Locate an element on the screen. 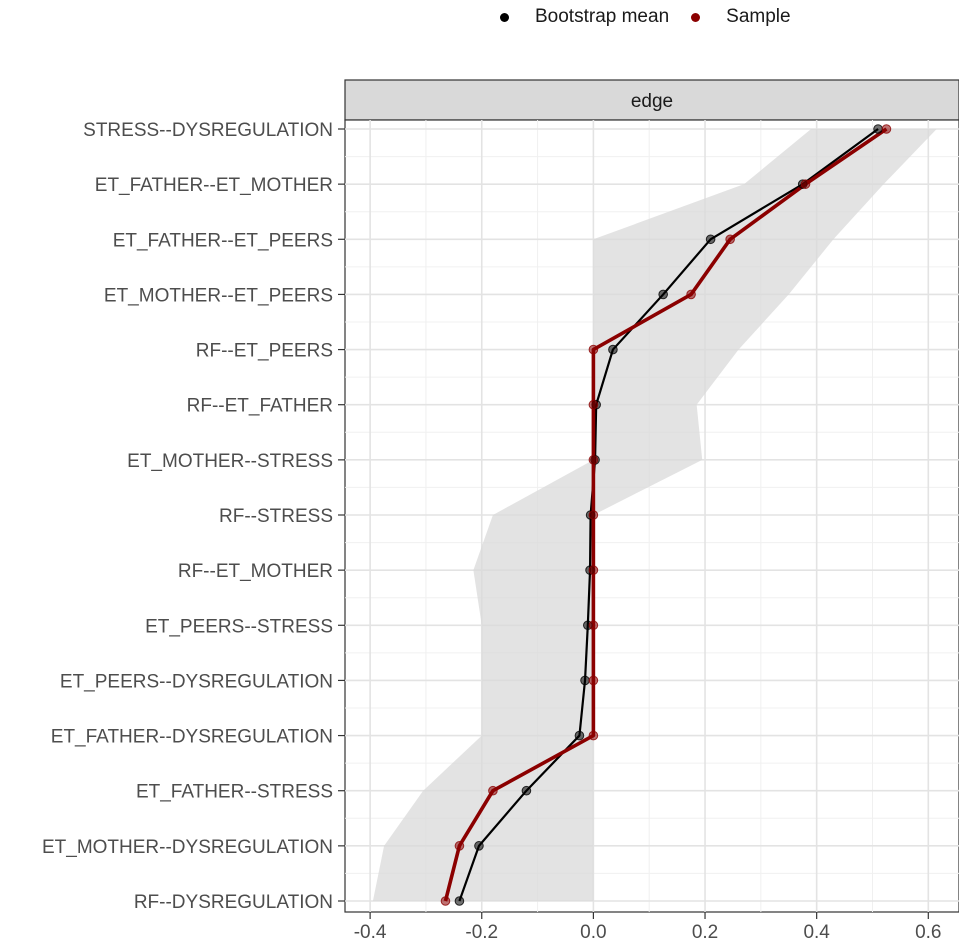 Image resolution: width=959 pixels, height=942 pixels. y-tick-label: ET_MOTHER--DYSREGULATION is located at coordinates (187, 847).